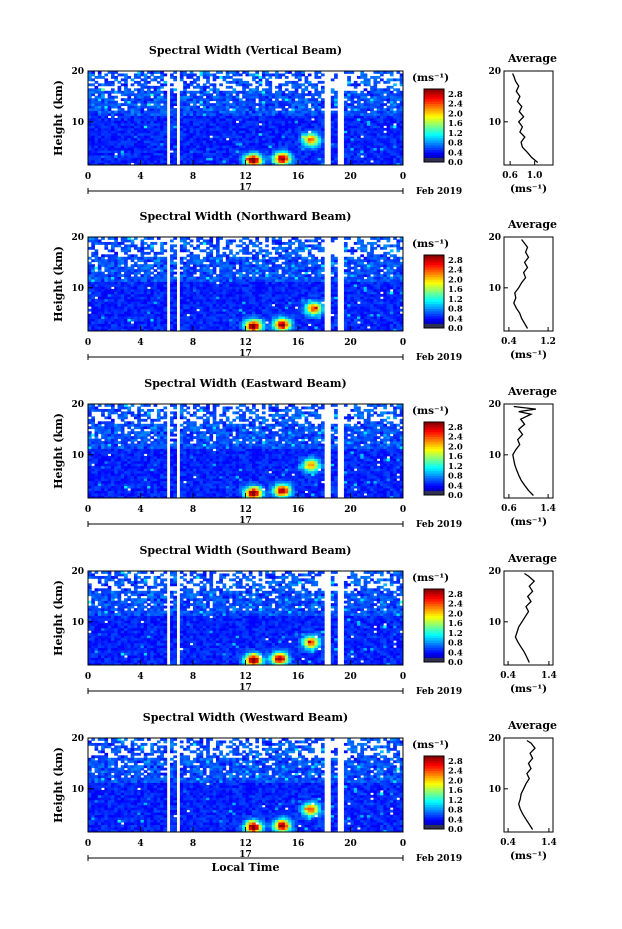 This screenshot has height=929, width=622. What do you see at coordinates (455, 801) in the screenshot?
I see `colorbar-tick-label: 1.2` at bounding box center [455, 801].